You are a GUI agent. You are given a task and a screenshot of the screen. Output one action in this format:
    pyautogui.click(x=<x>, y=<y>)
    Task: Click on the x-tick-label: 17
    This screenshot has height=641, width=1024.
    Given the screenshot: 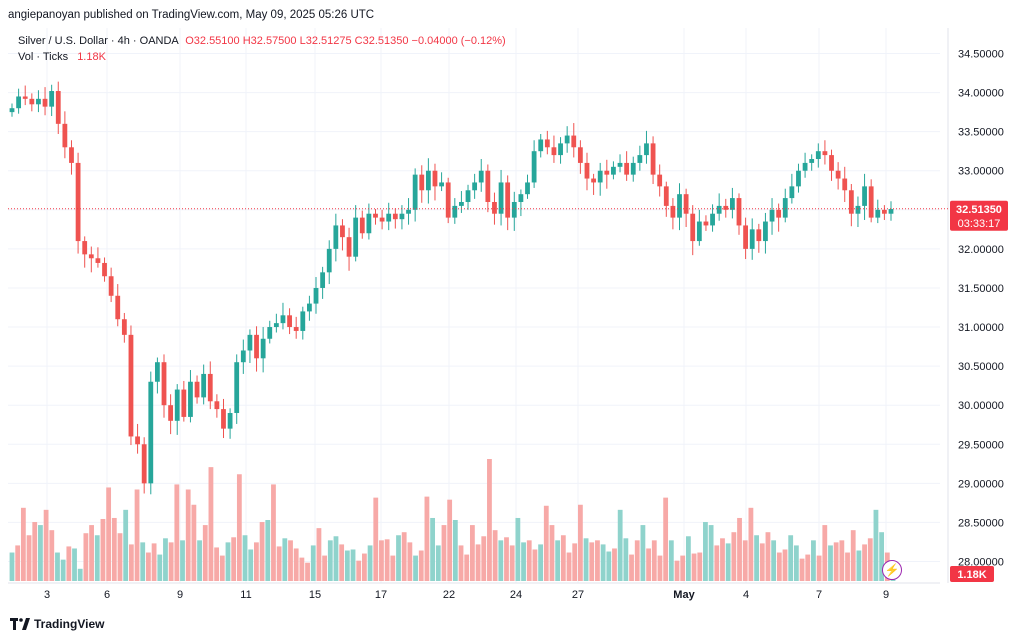 What is the action you would take?
    pyautogui.click(x=381, y=595)
    